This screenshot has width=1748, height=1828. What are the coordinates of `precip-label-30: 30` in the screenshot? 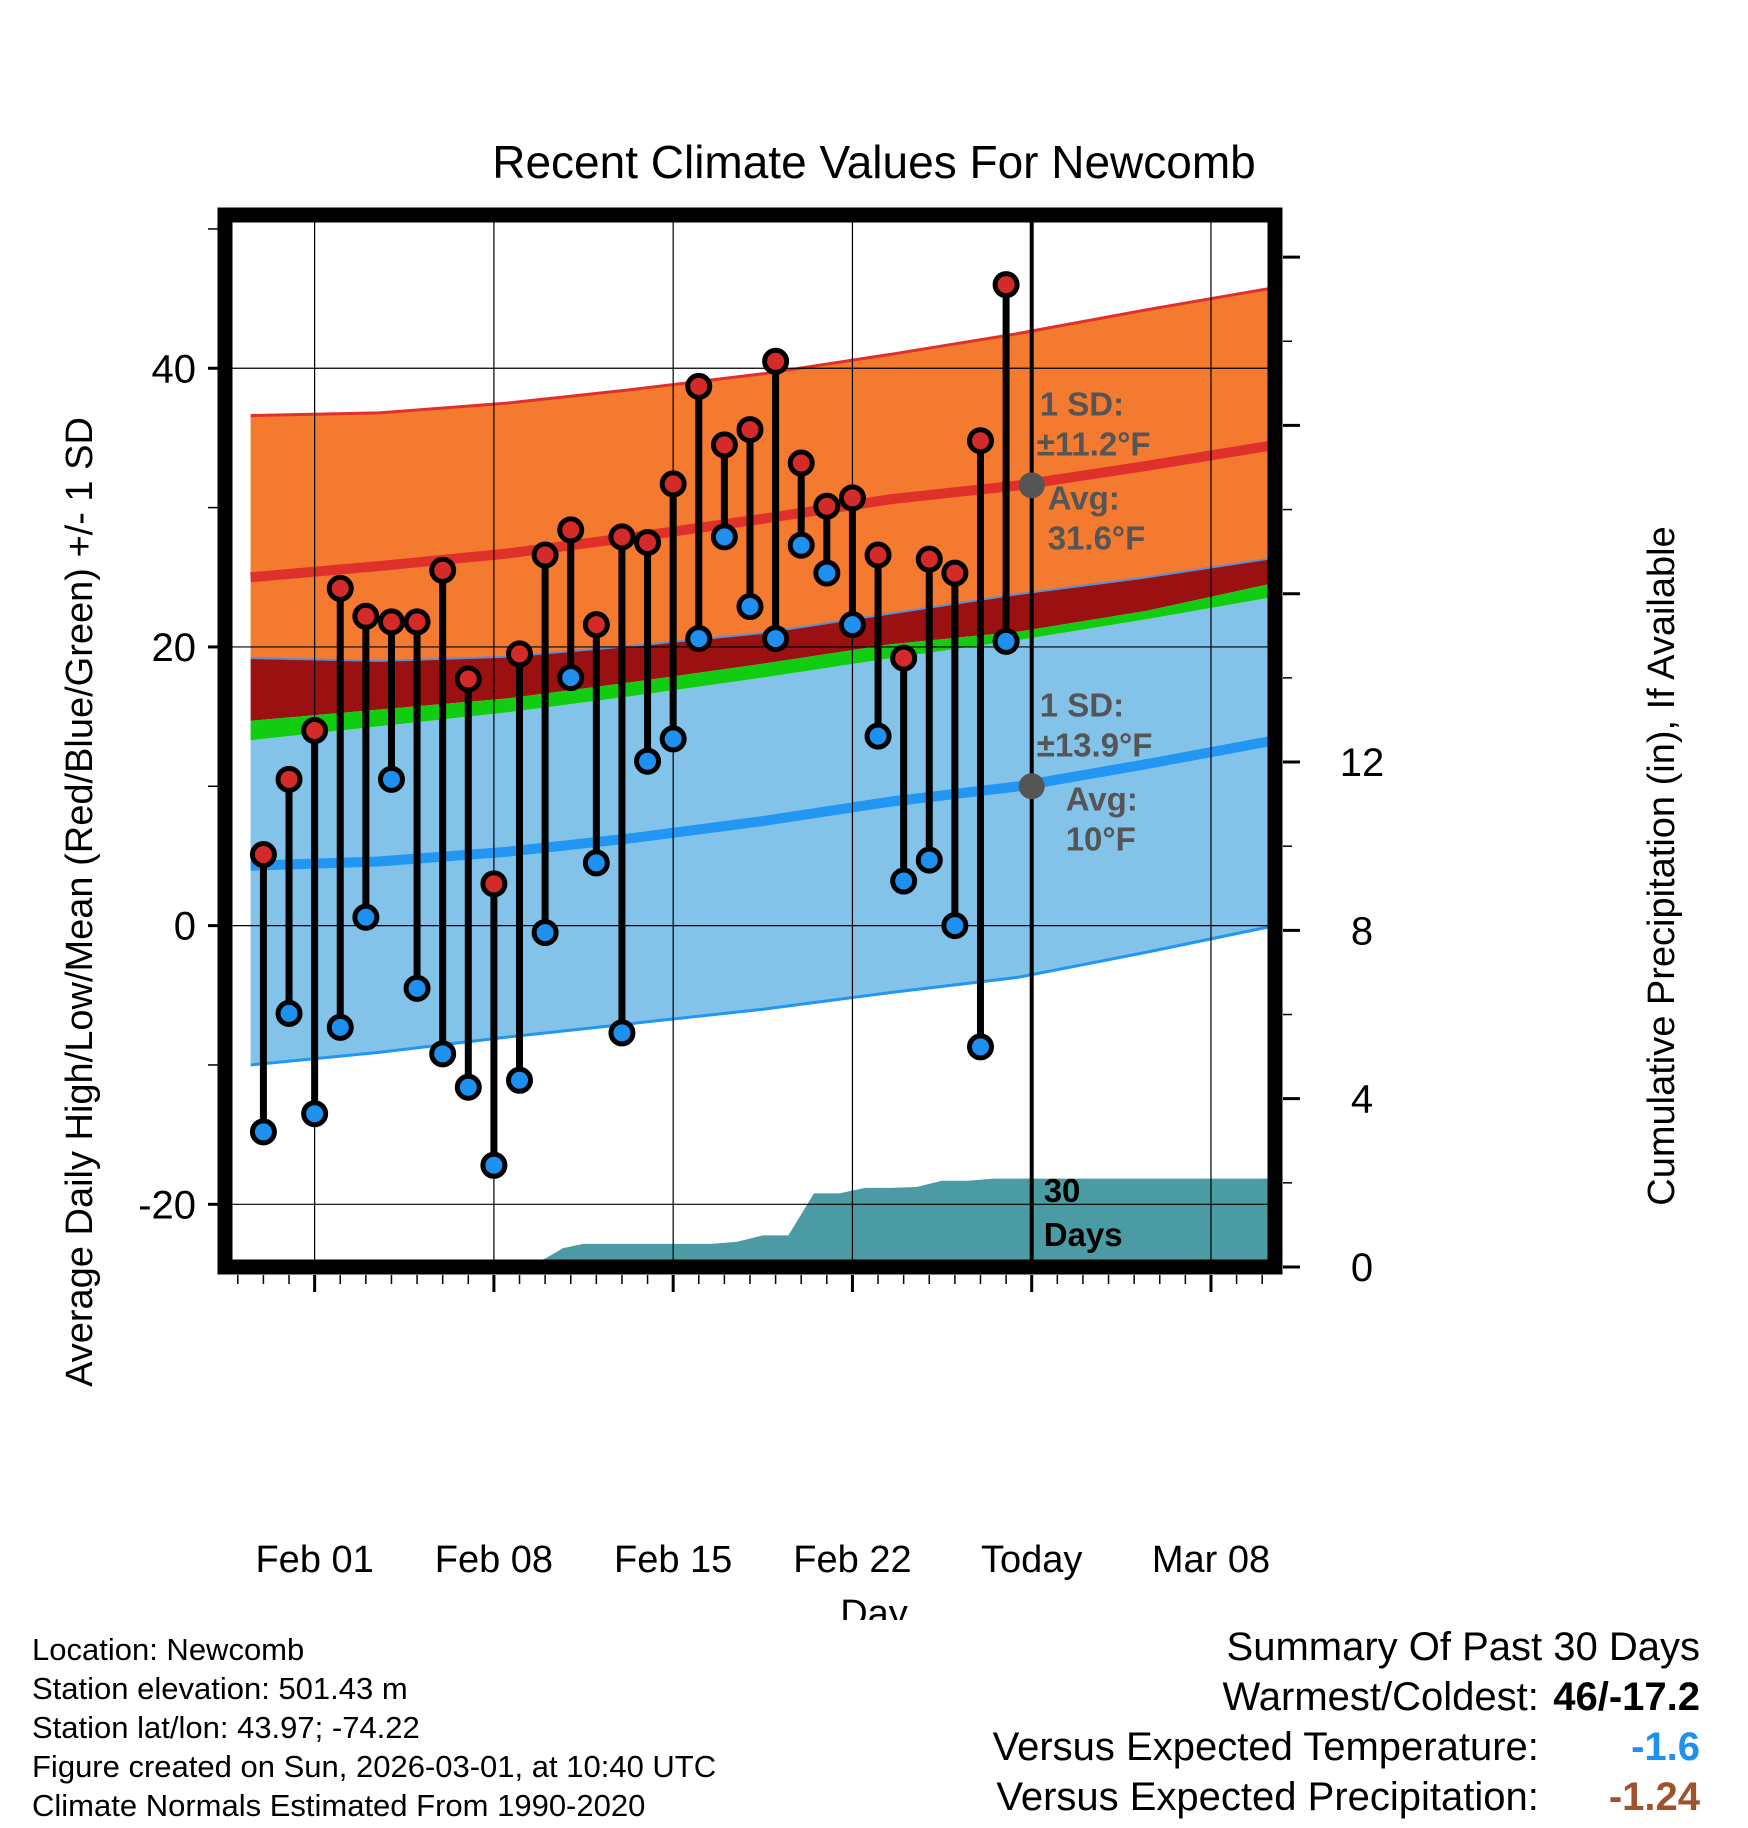 It's located at (1062, 1190).